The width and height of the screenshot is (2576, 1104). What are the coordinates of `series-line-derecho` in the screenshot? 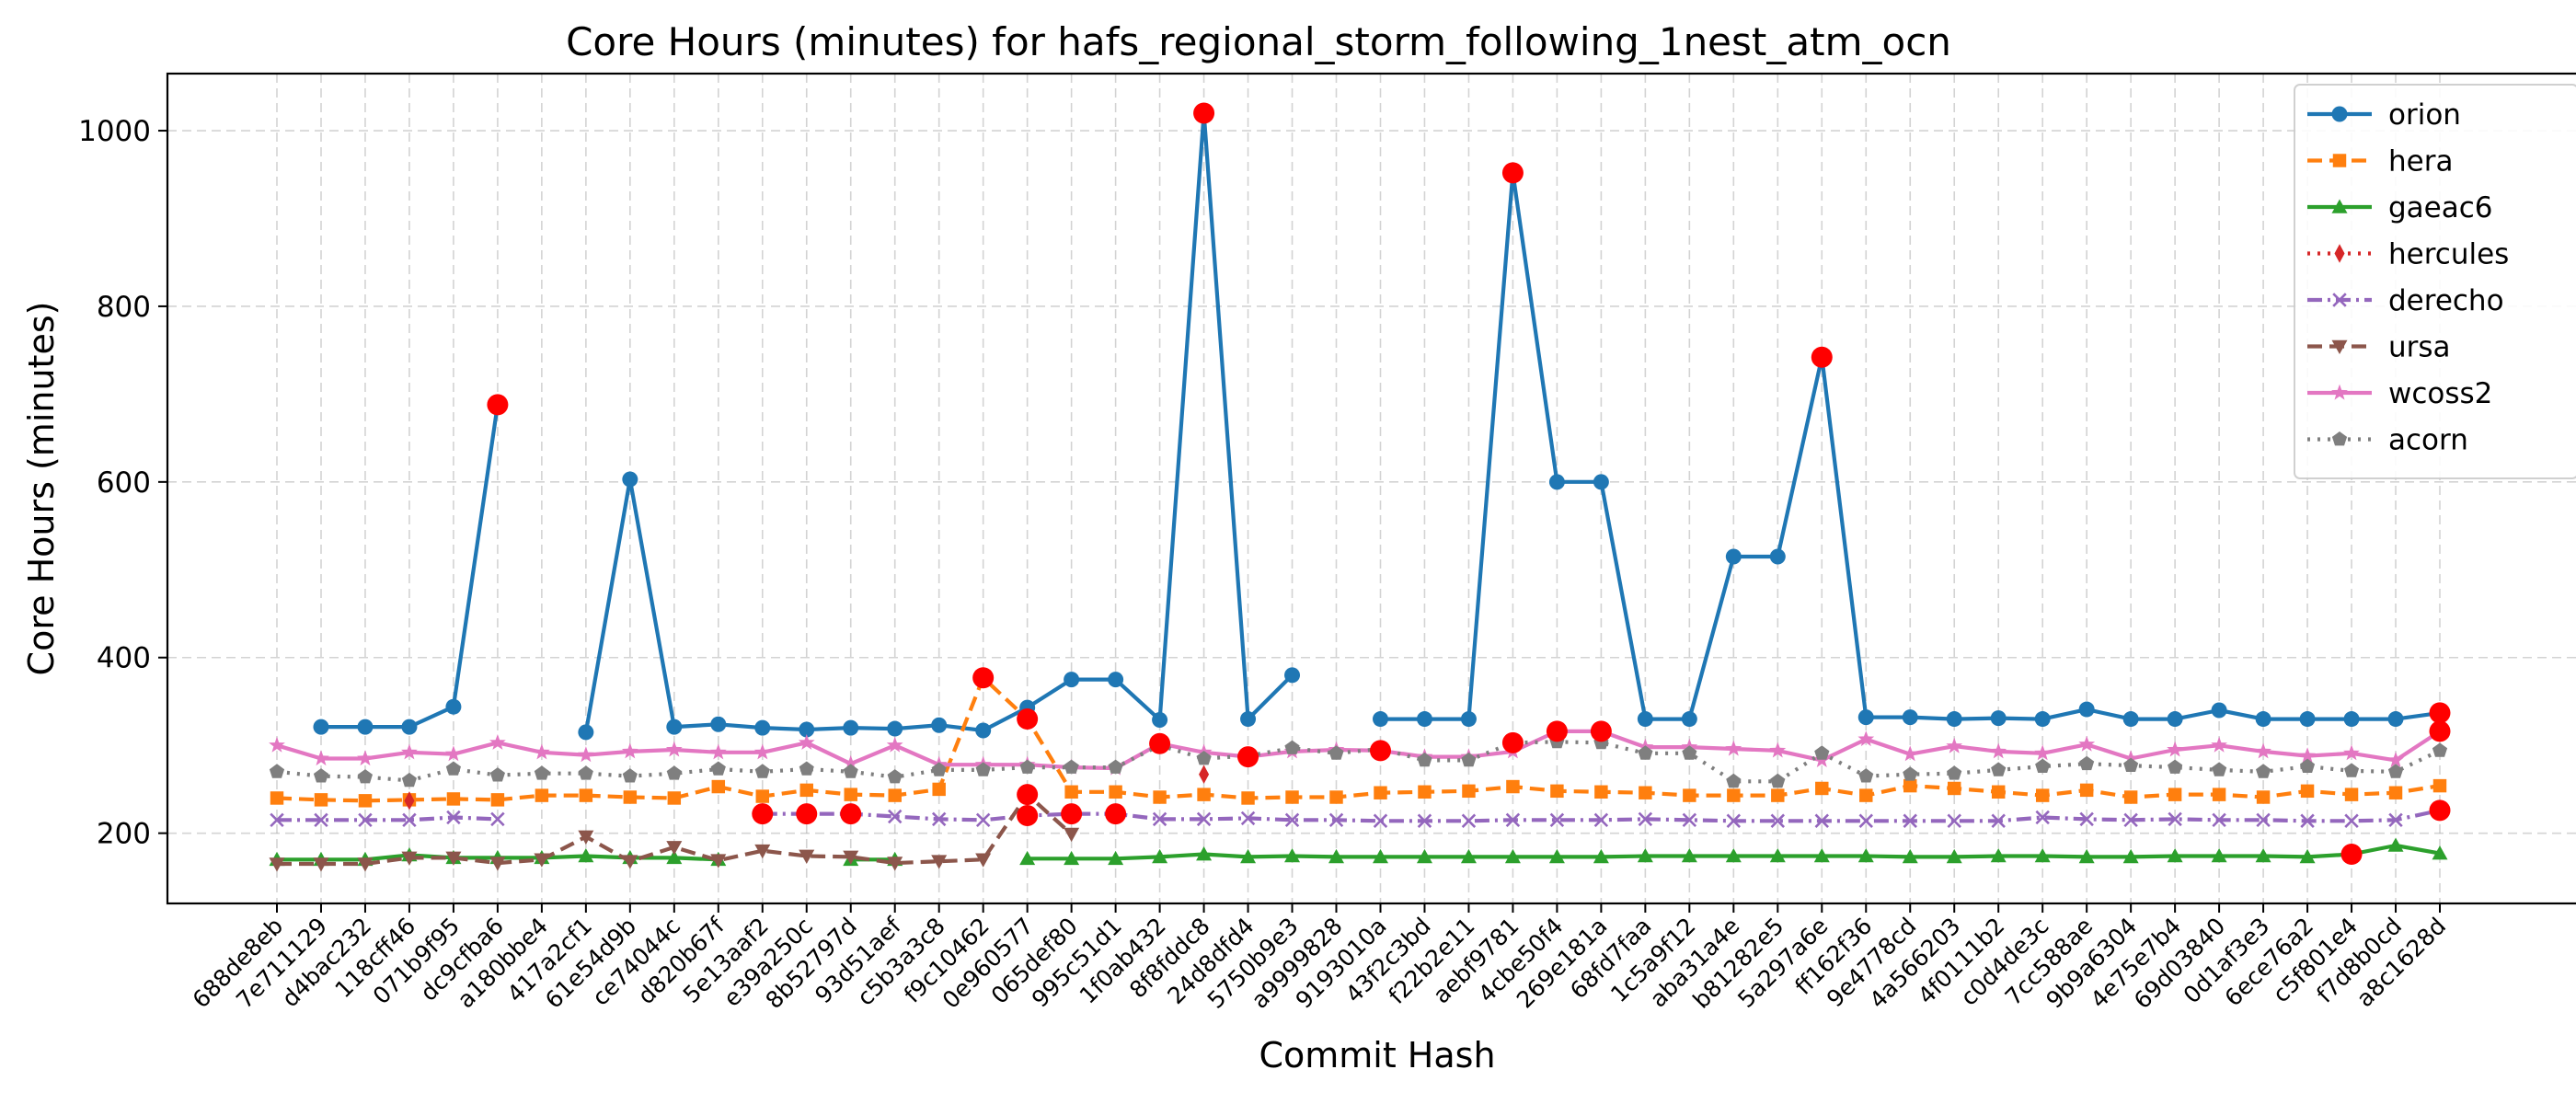 It's located at (387, 818).